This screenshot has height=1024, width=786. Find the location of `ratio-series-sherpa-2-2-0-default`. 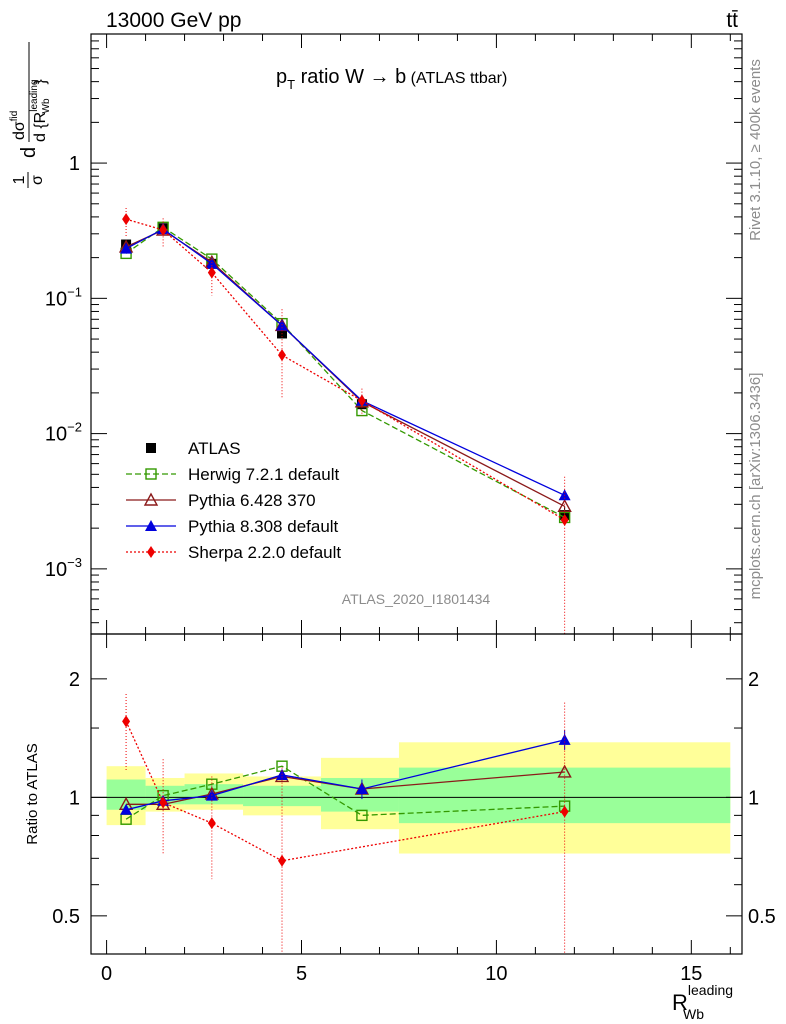

ratio-series-sherpa-2-2-0-default is located at coordinates (345, 824).